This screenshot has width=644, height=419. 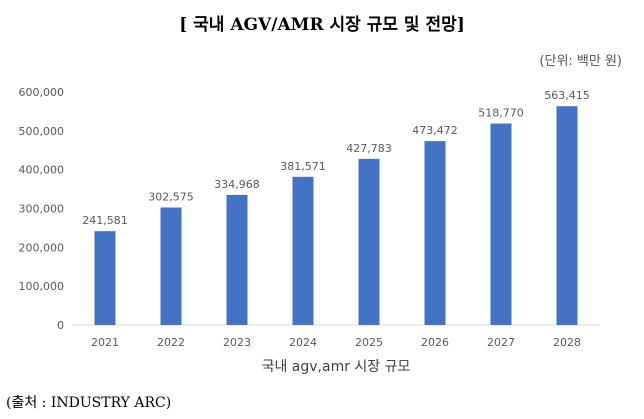 What do you see at coordinates (501, 224) in the screenshot?
I see `bar-2027` at bounding box center [501, 224].